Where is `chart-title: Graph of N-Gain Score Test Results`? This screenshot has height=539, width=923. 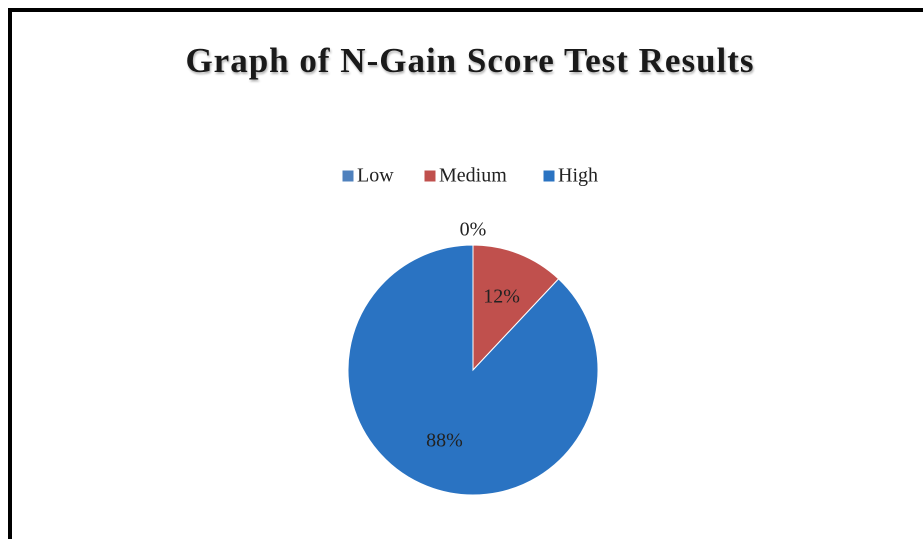 chart-title: Graph of N-Gain Score Test Results is located at coordinates (470, 60).